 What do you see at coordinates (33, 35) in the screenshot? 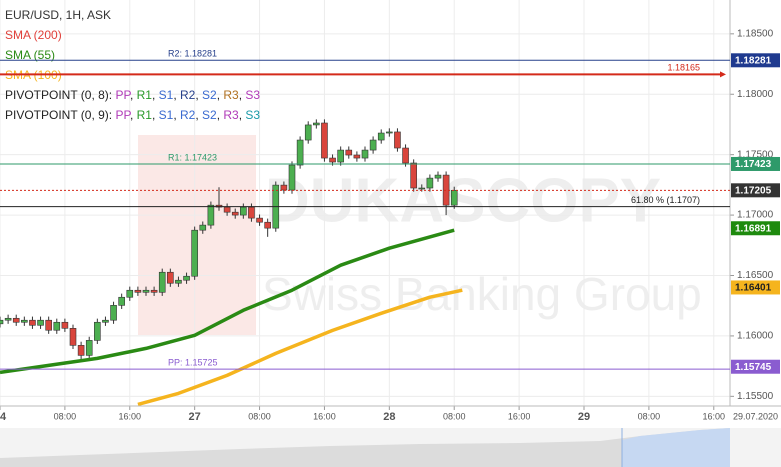
I see `legend-entry: SMA (200)` at bounding box center [33, 35].